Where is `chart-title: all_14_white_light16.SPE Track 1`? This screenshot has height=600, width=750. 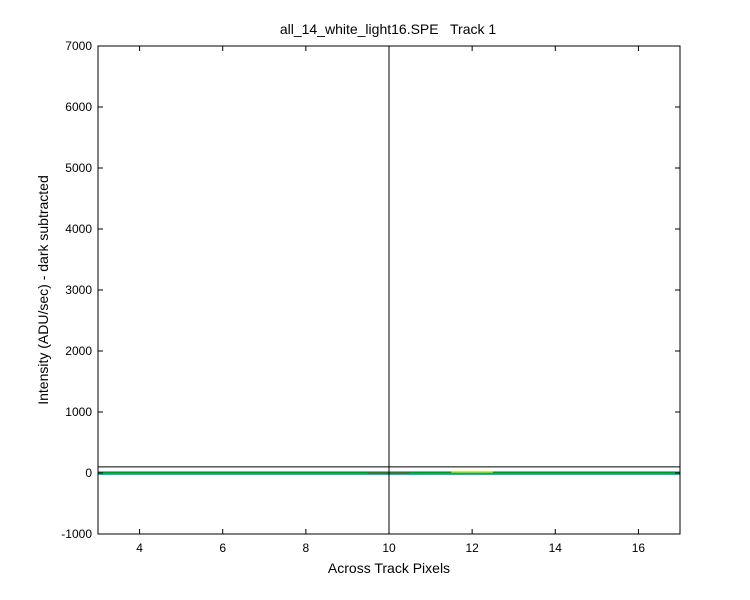 chart-title: all_14_white_light16.SPE Track 1 is located at coordinates (388, 29).